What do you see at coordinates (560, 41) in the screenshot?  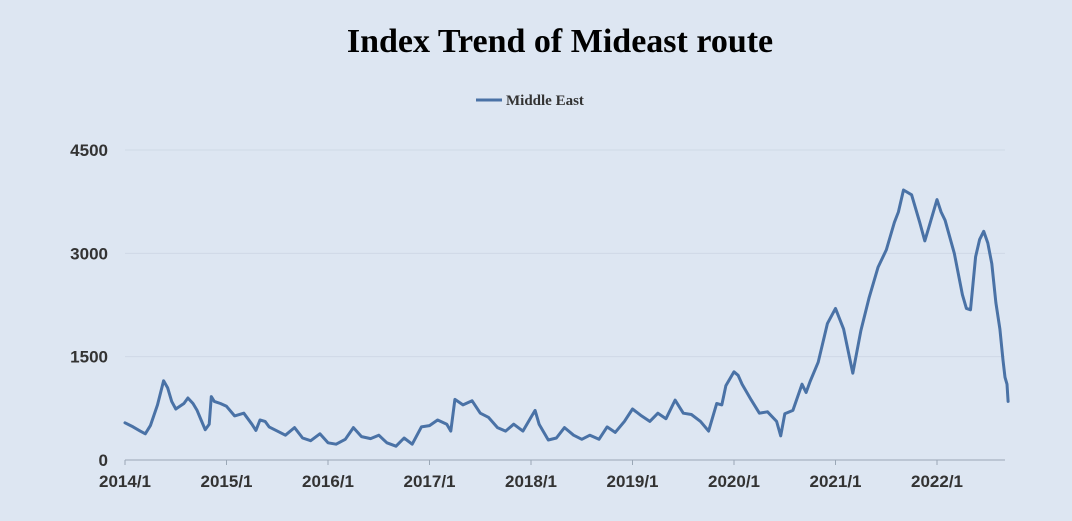 I see `chart-title: Index Trend of Mideast route` at bounding box center [560, 41].